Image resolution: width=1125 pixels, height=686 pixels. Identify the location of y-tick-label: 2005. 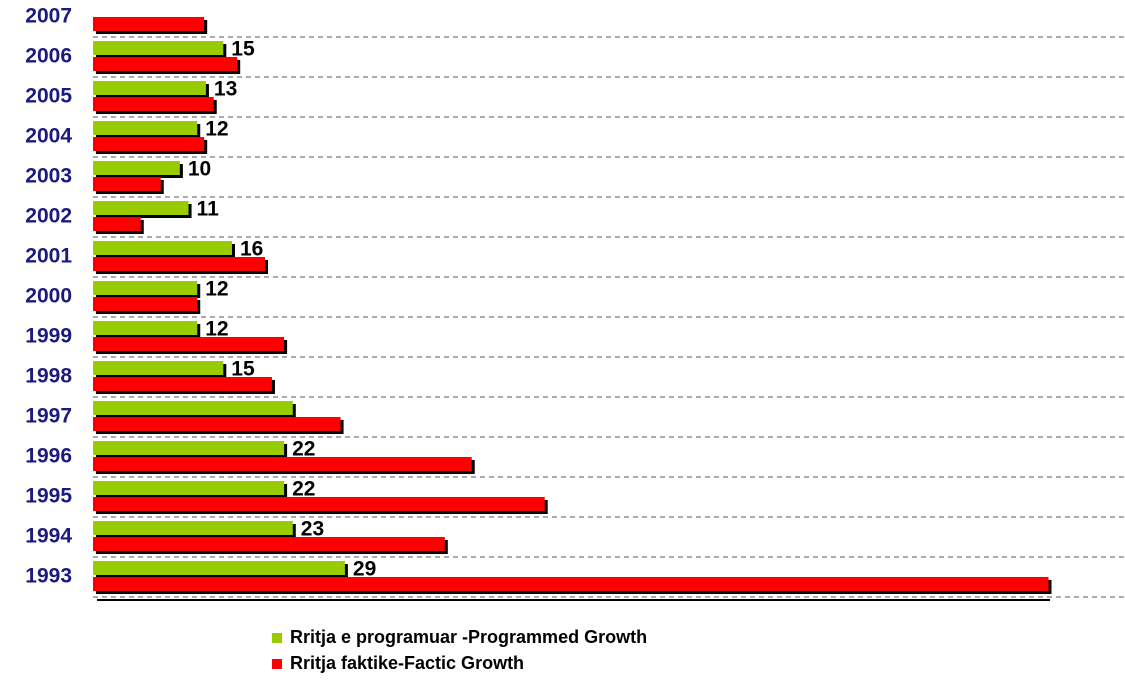
(48, 96).